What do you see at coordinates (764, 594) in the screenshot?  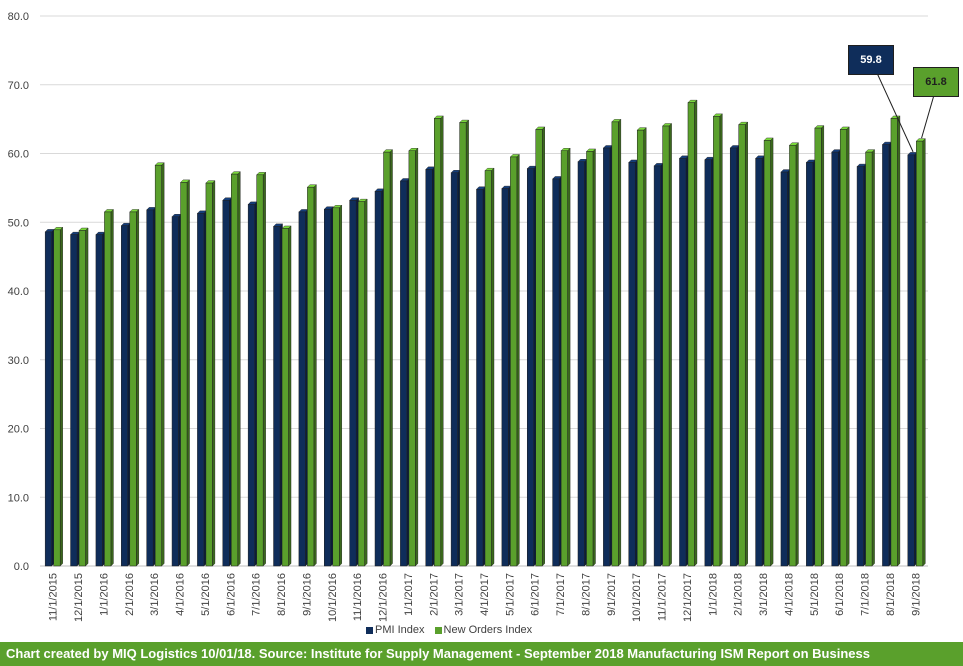 I see `x-tick-label: 3/1/2018` at bounding box center [764, 594].